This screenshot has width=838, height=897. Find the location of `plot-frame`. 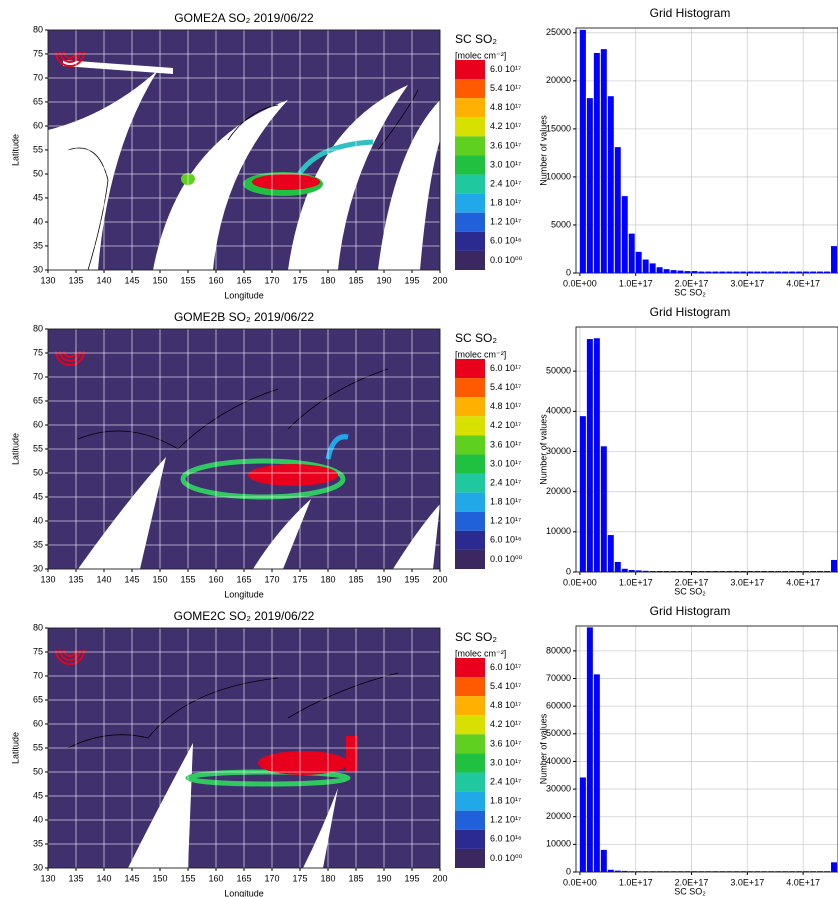

plot-frame is located at coordinates (244, 150).